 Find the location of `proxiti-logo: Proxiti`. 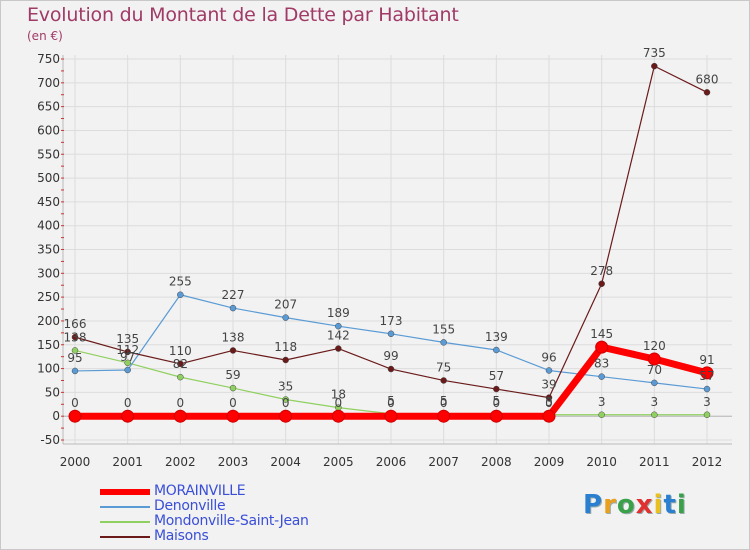

proxiti-logo: Proxiti is located at coordinates (635, 505).